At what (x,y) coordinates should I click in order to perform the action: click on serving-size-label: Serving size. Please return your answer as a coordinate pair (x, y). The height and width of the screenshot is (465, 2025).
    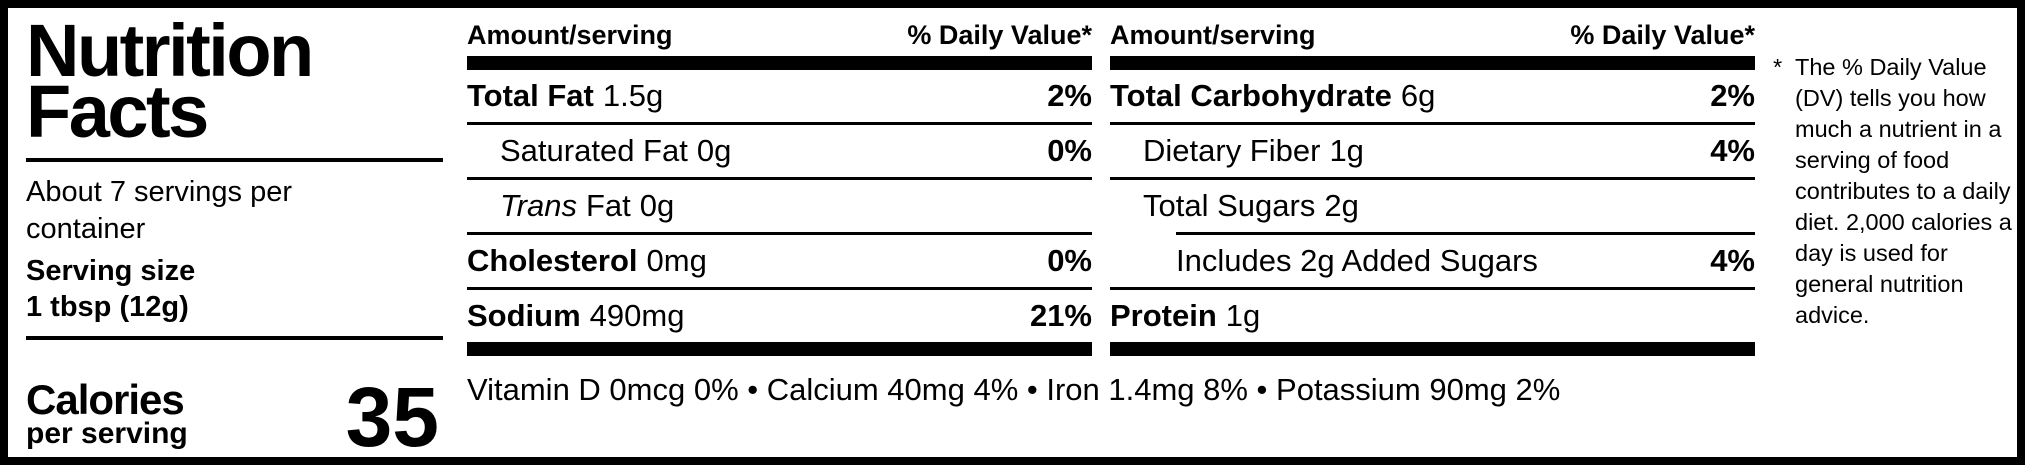
    Looking at the image, I should click on (111, 271).